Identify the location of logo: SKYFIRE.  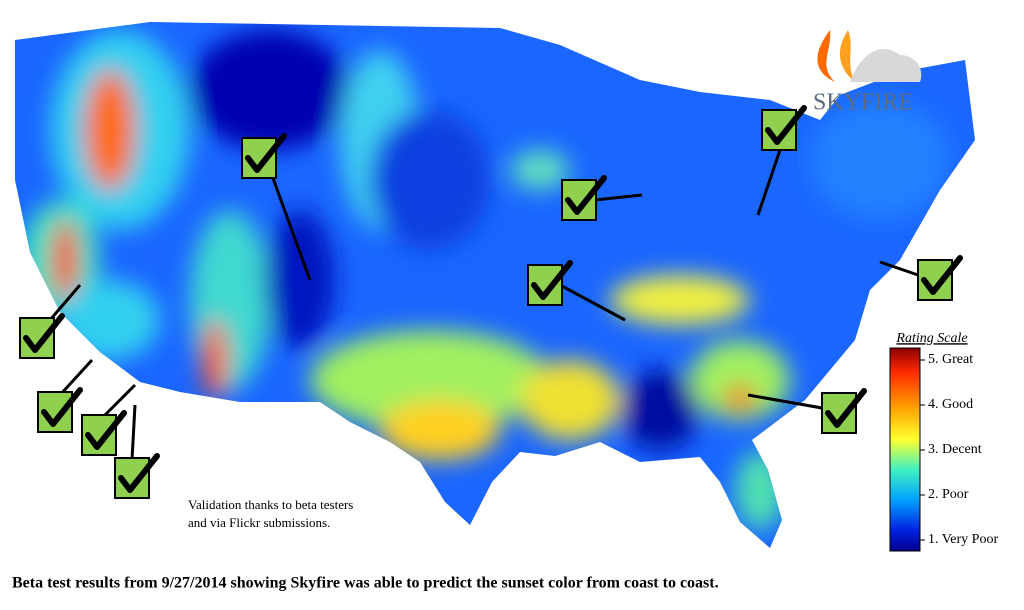
(867, 73).